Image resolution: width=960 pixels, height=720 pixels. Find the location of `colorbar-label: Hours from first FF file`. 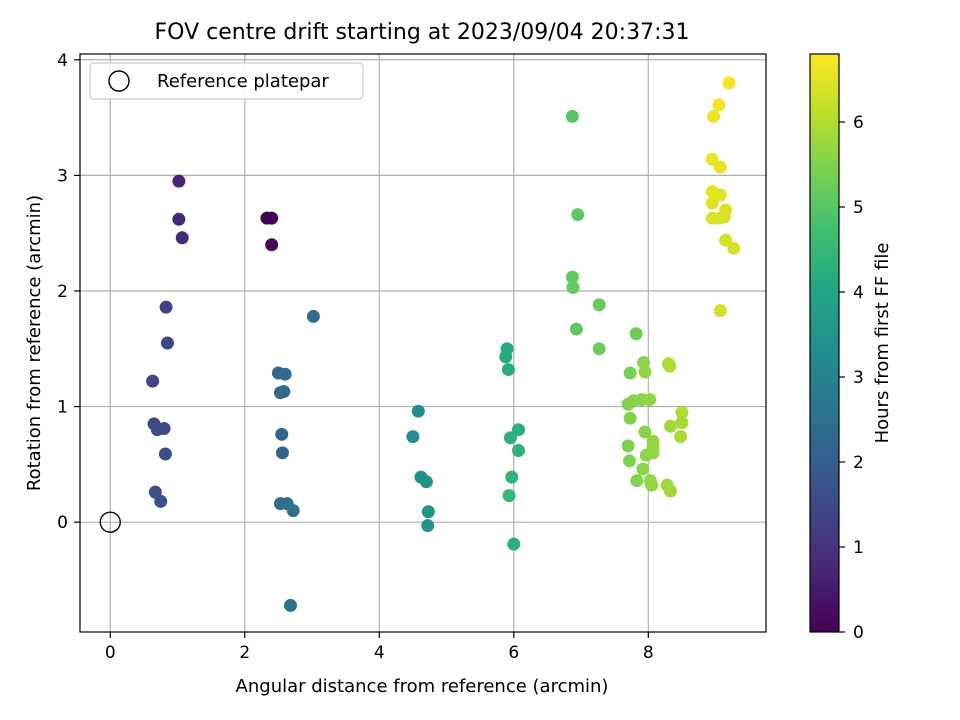

colorbar-label: Hours from first FF file is located at coordinates (882, 343).